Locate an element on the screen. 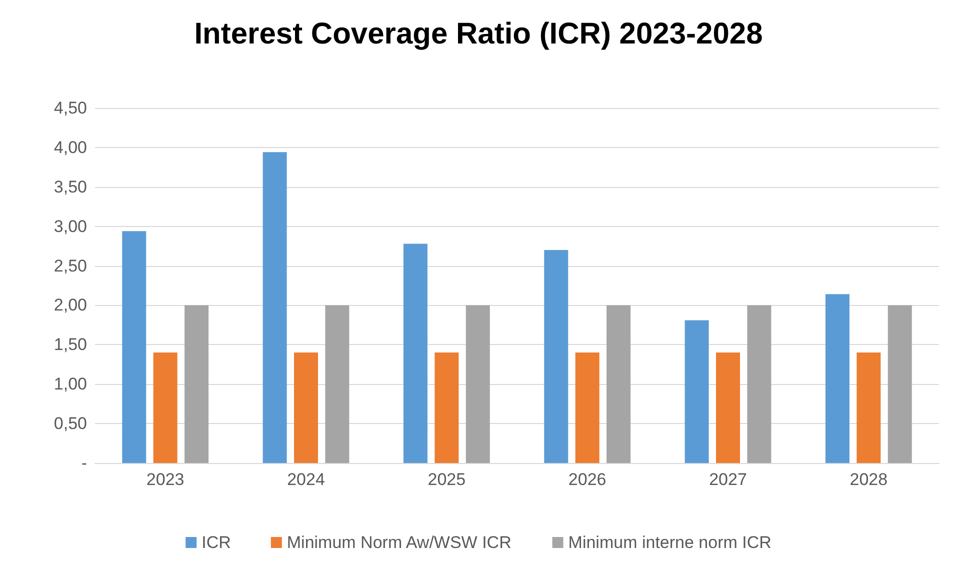  legend-label: ICR is located at coordinates (216, 542).